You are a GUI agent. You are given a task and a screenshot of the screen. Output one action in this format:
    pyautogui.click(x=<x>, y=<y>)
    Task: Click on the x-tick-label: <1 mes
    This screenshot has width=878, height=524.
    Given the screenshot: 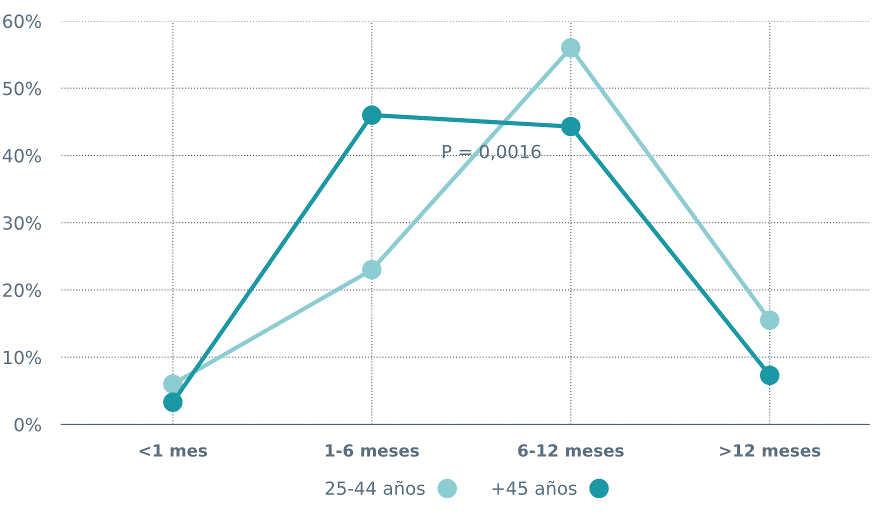 What is the action you would take?
    pyautogui.click(x=174, y=450)
    